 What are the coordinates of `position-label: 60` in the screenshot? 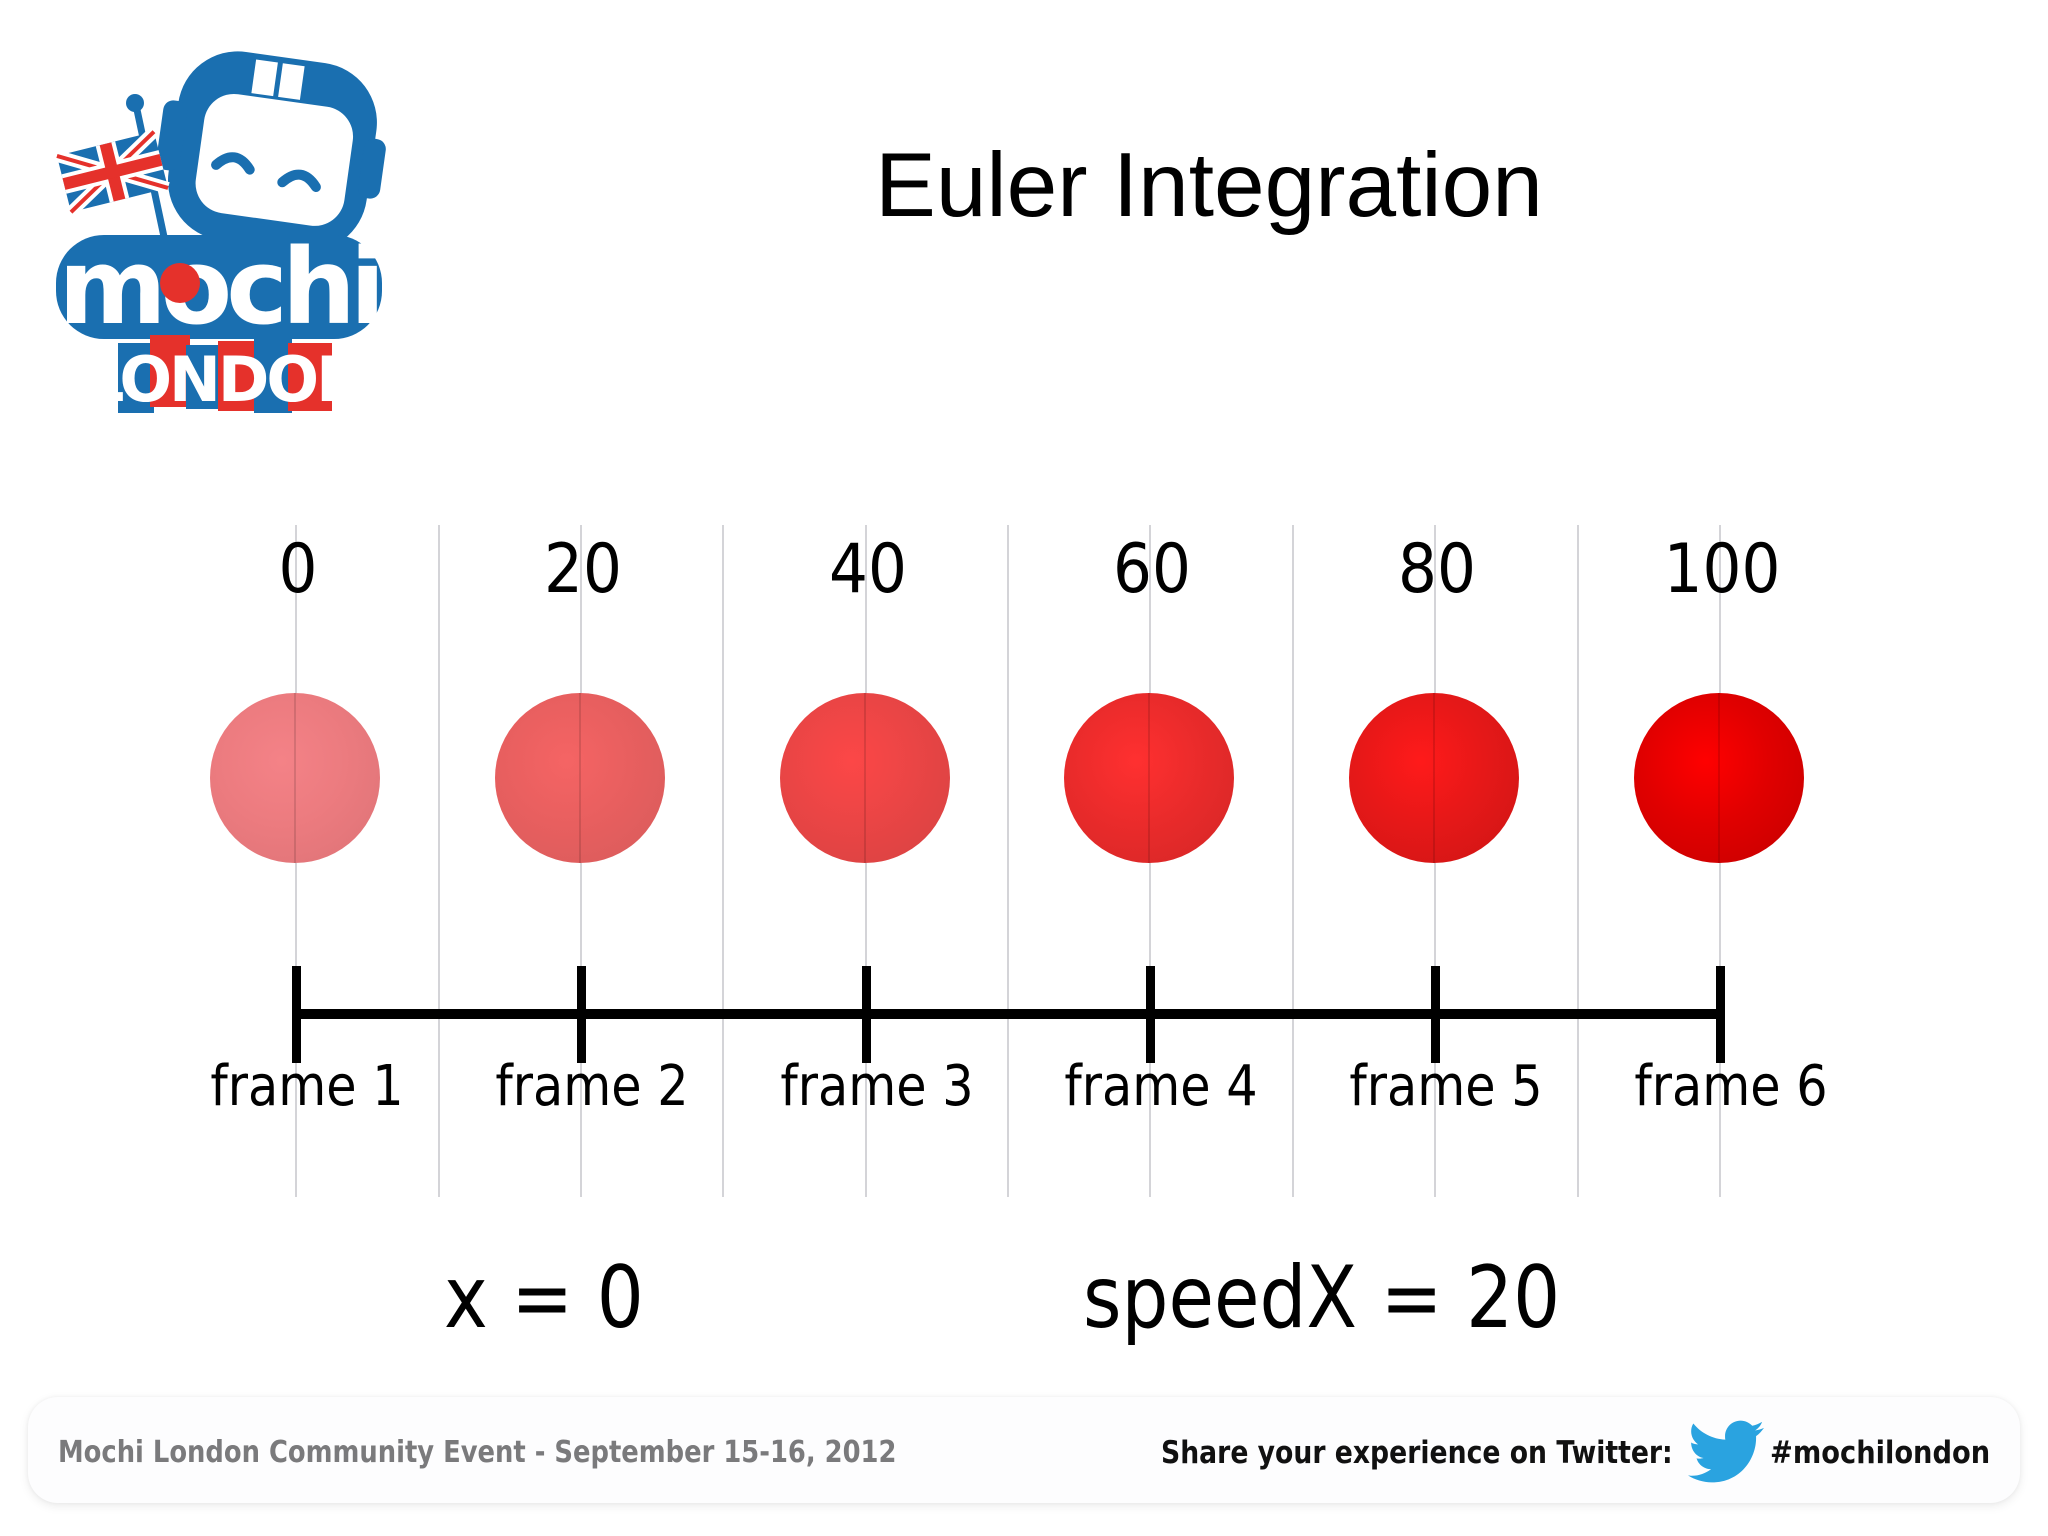 It's located at (1152, 569).